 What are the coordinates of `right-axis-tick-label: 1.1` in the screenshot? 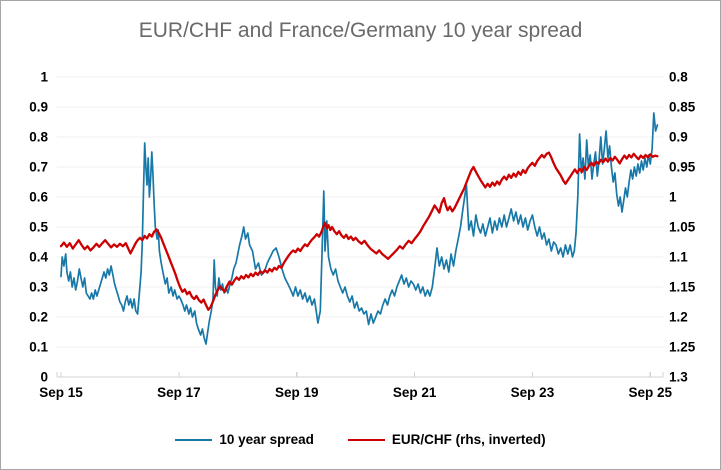 It's located at (678, 257).